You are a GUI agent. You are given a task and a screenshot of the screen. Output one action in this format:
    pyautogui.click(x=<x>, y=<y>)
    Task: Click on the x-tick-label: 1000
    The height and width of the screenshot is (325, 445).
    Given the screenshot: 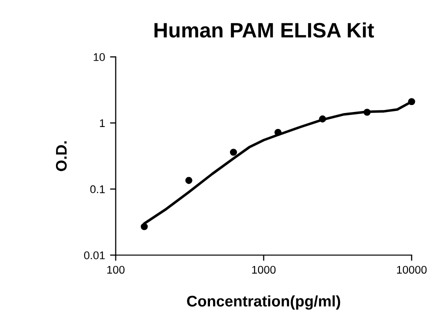 What is the action you would take?
    pyautogui.click(x=264, y=270)
    